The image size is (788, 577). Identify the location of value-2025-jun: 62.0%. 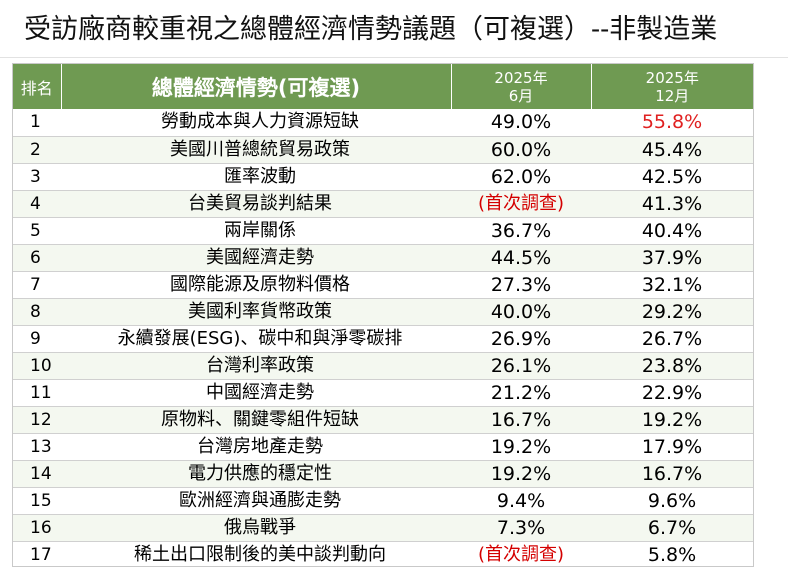
(521, 176).